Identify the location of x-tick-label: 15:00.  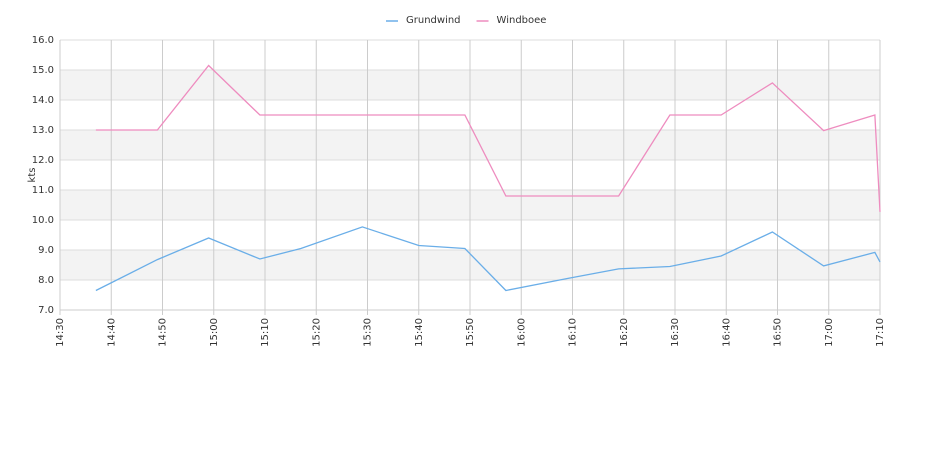
(214, 332).